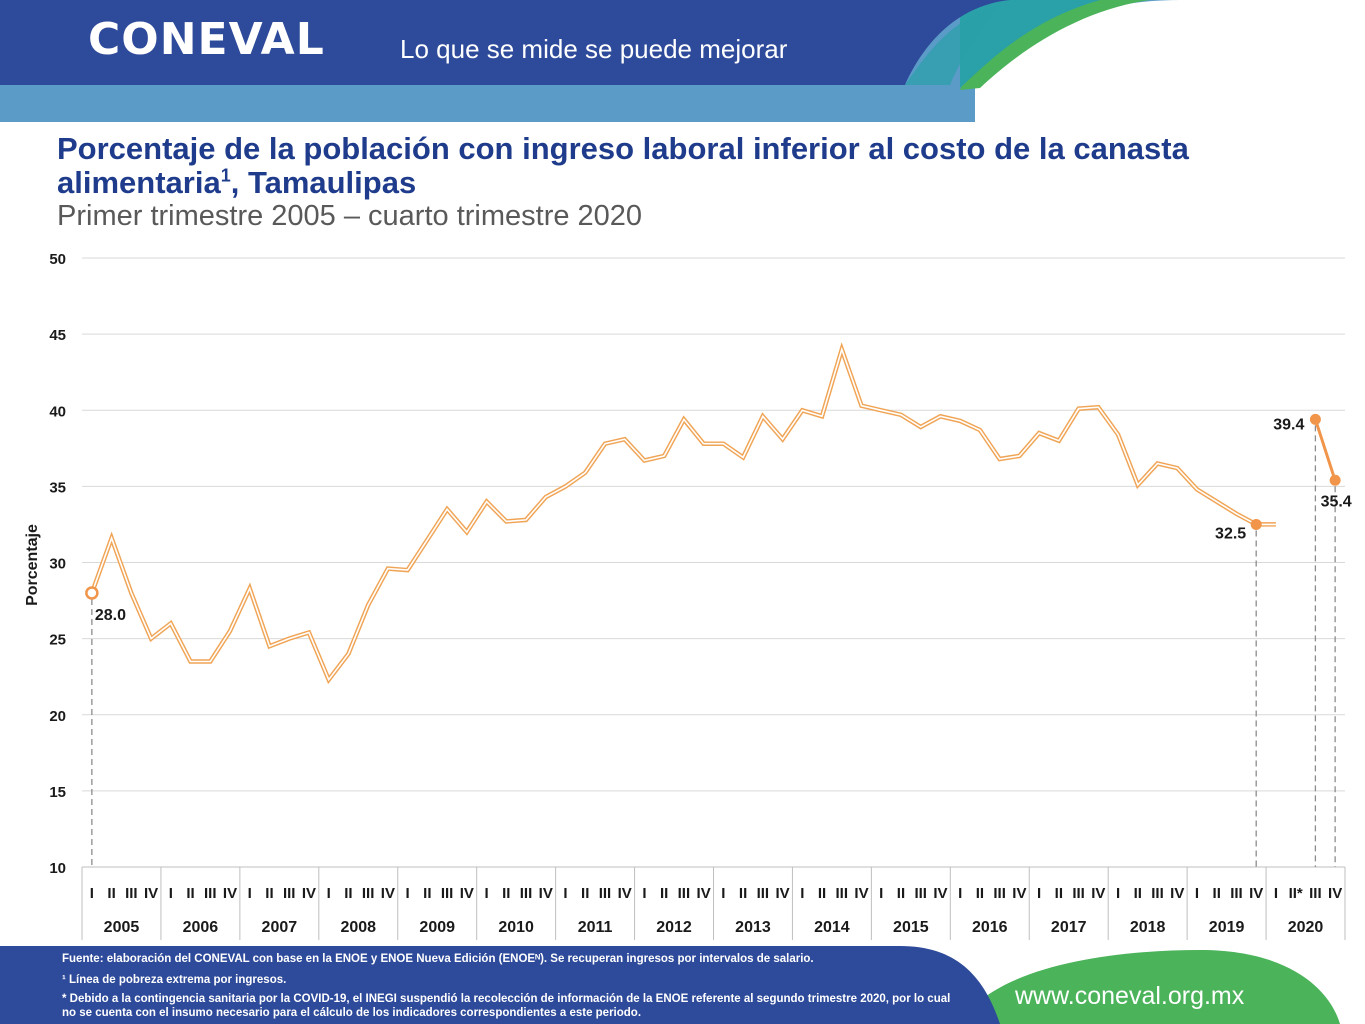 Image resolution: width=1365 pixels, height=1024 pixels. What do you see at coordinates (32, 565) in the screenshot?
I see `y-axis-label: Porcentaje` at bounding box center [32, 565].